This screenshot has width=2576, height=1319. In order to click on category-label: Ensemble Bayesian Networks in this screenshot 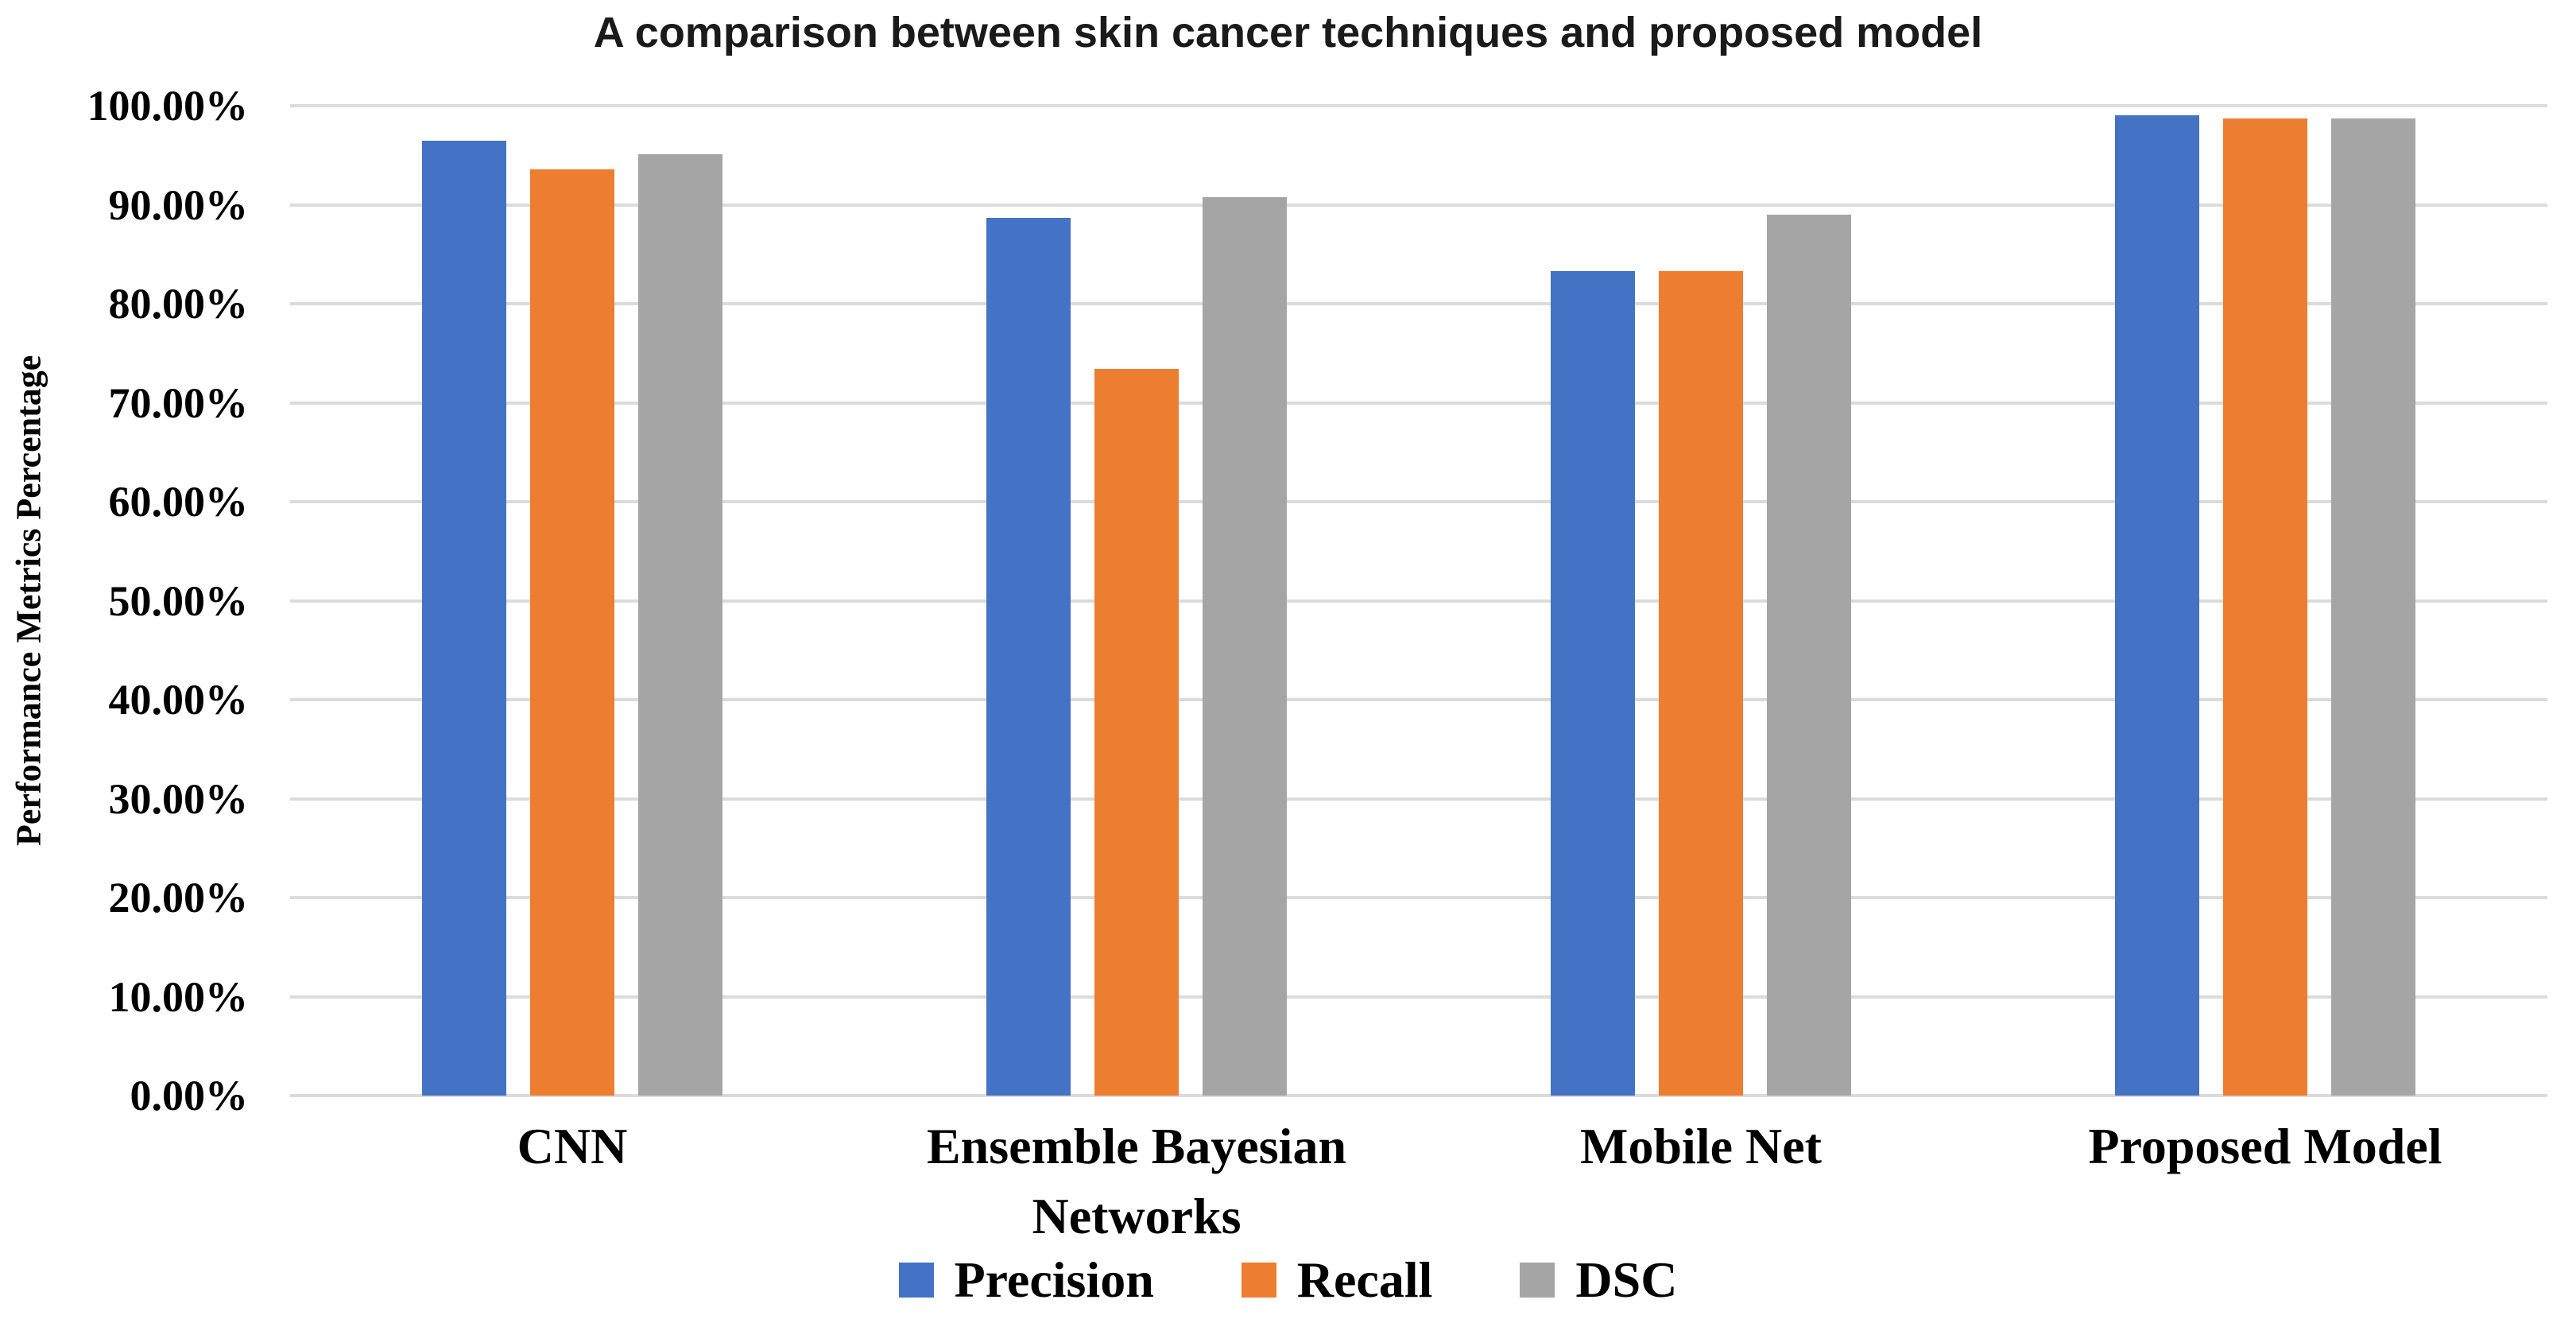, I will do `click(1136, 1181)`.